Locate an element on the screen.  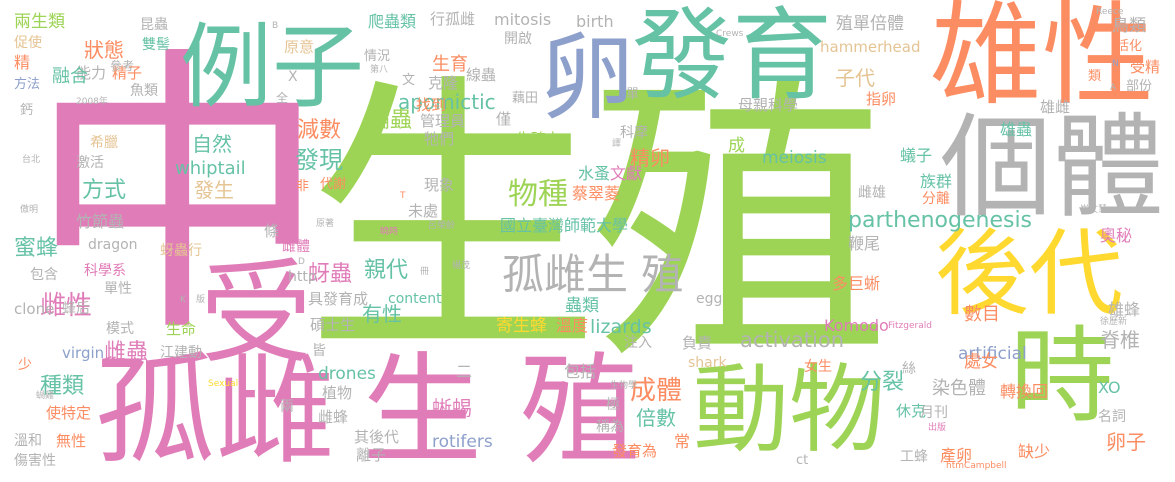
word: 現象 is located at coordinates (439, 185).